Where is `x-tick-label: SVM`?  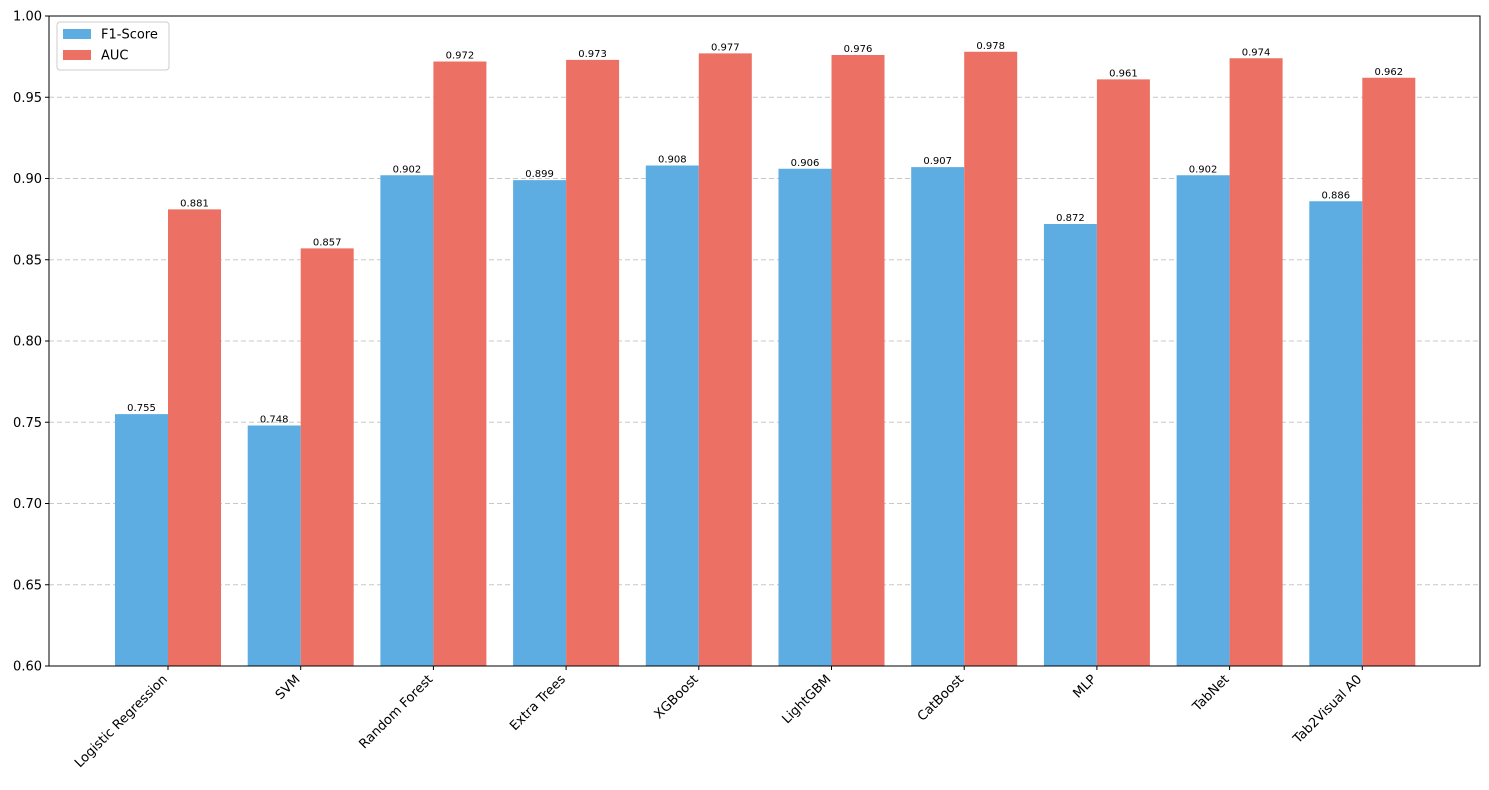
x-tick-label: SVM is located at coordinates (288, 687).